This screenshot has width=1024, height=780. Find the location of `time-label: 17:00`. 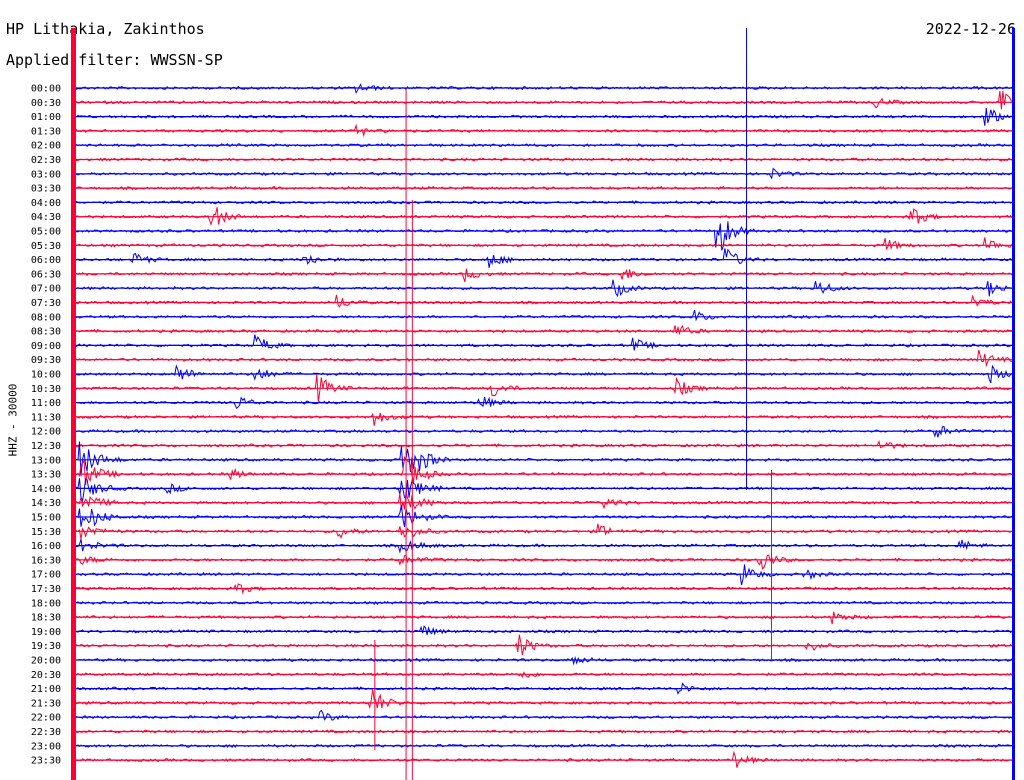

time-label: 17:00 is located at coordinates (46, 575).